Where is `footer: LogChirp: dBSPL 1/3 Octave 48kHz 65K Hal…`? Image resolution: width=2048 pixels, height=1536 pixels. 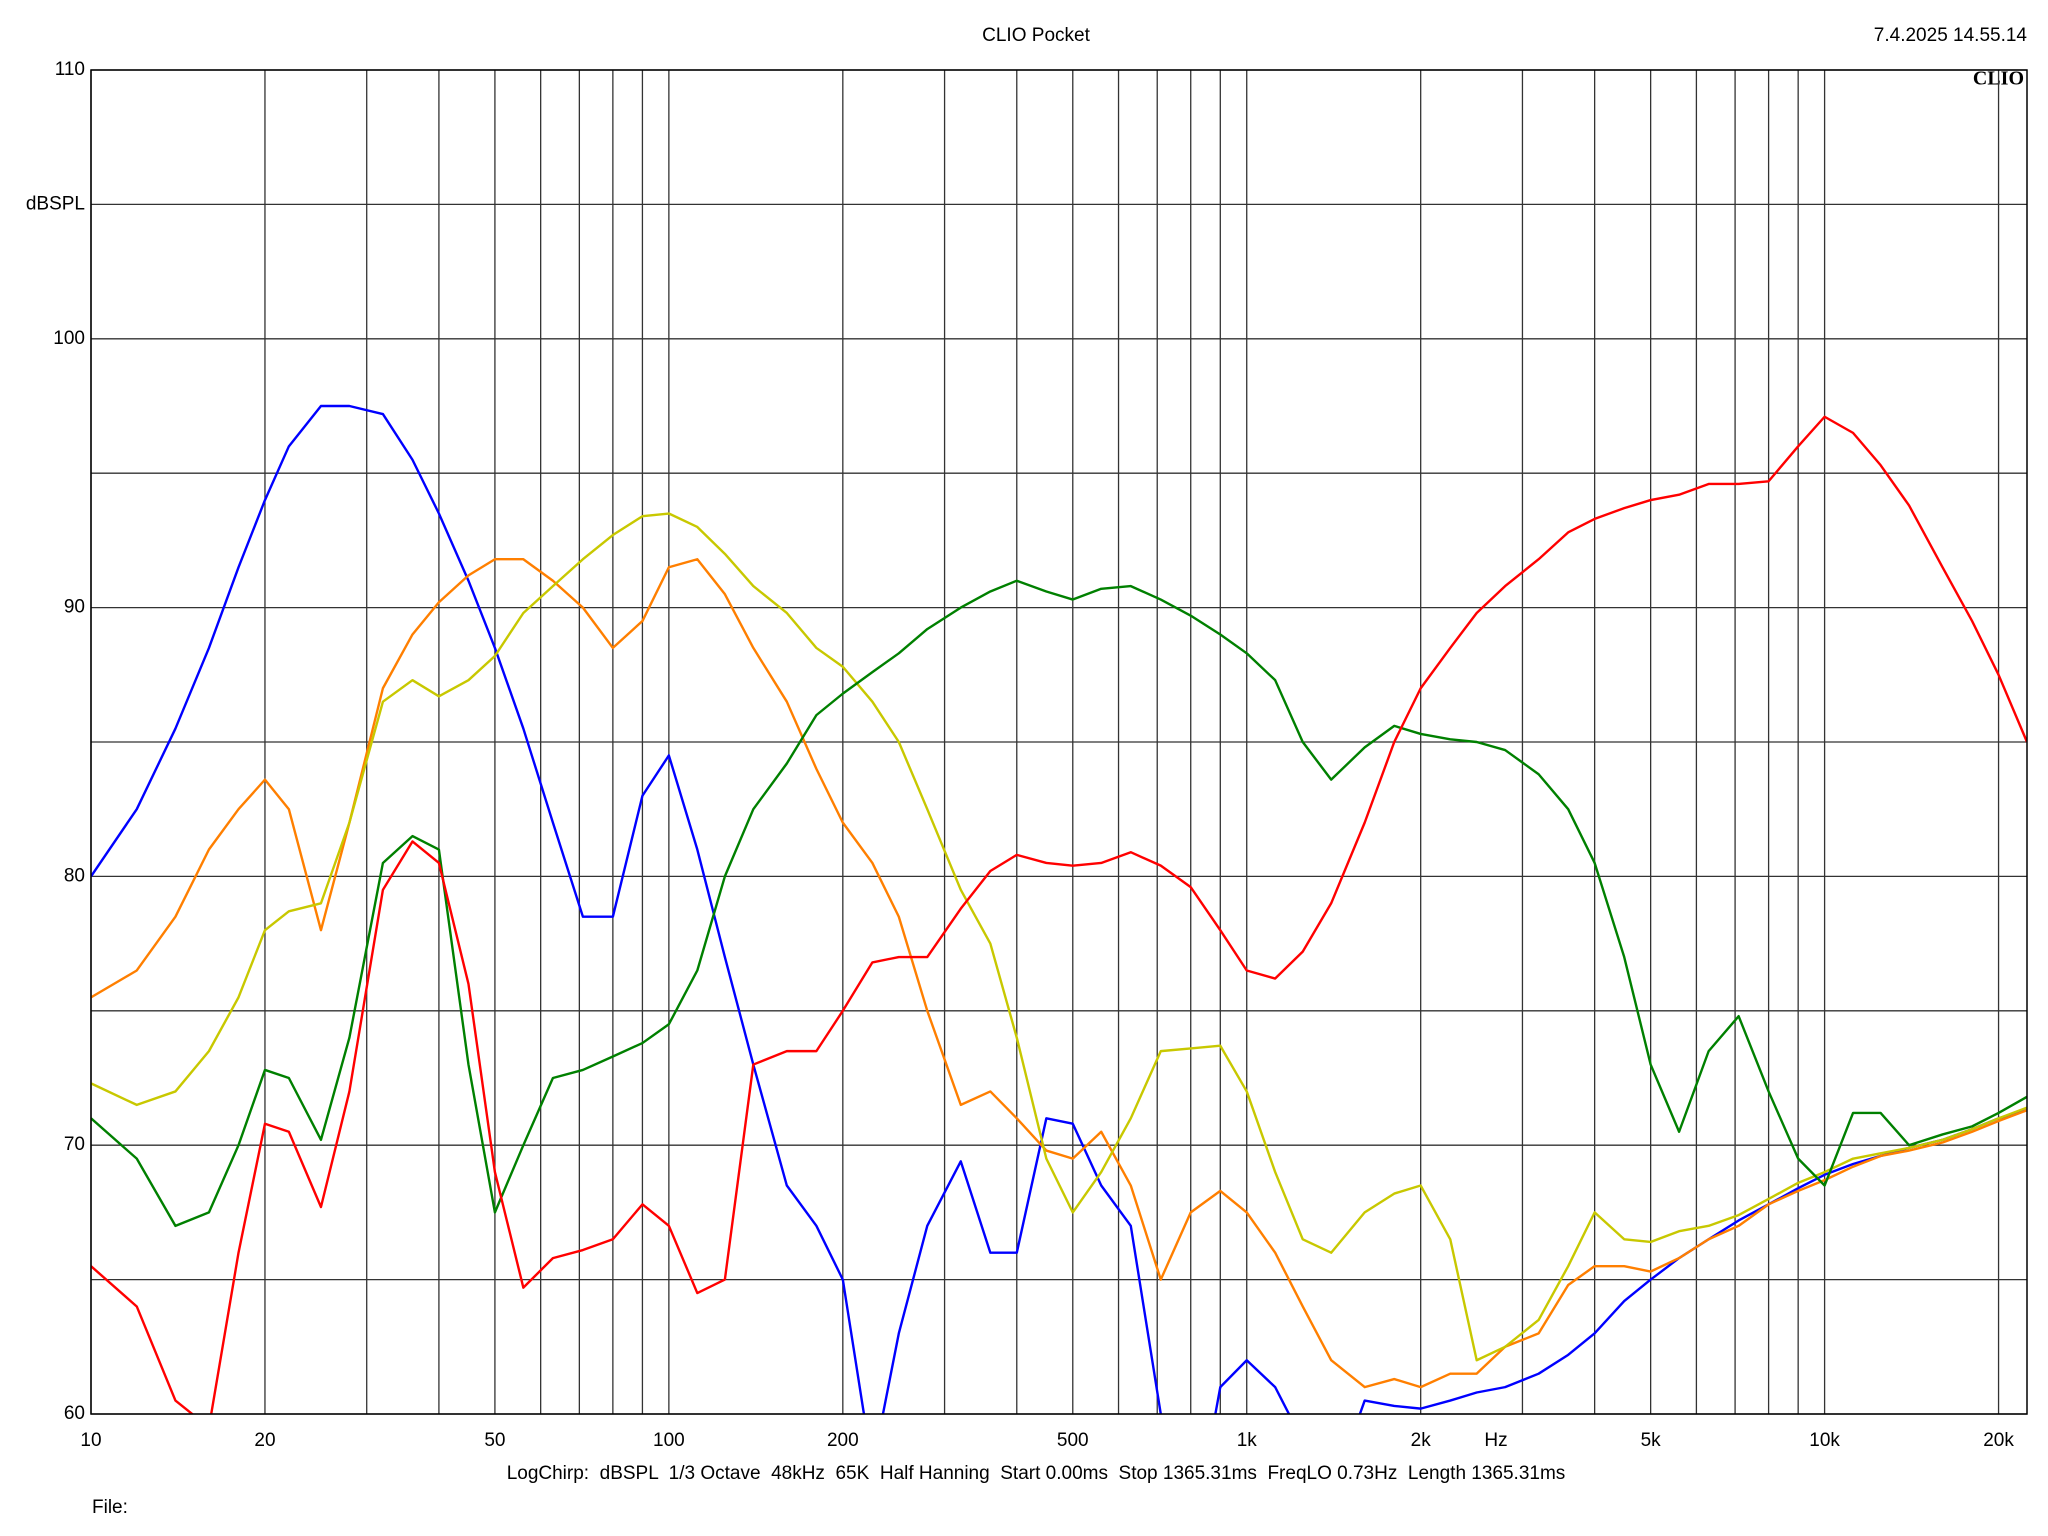 footer: LogChirp: dBSPL 1/3 Octave 48kHz 65K Hal… is located at coordinates (1036, 1473).